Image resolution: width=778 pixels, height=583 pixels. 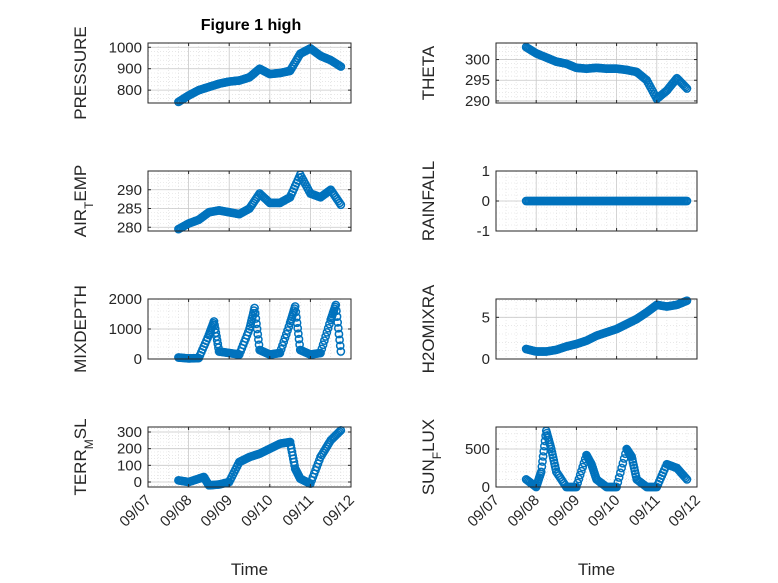 I want to click on y-axis-label: TERRMSL, so click(x=83, y=456).